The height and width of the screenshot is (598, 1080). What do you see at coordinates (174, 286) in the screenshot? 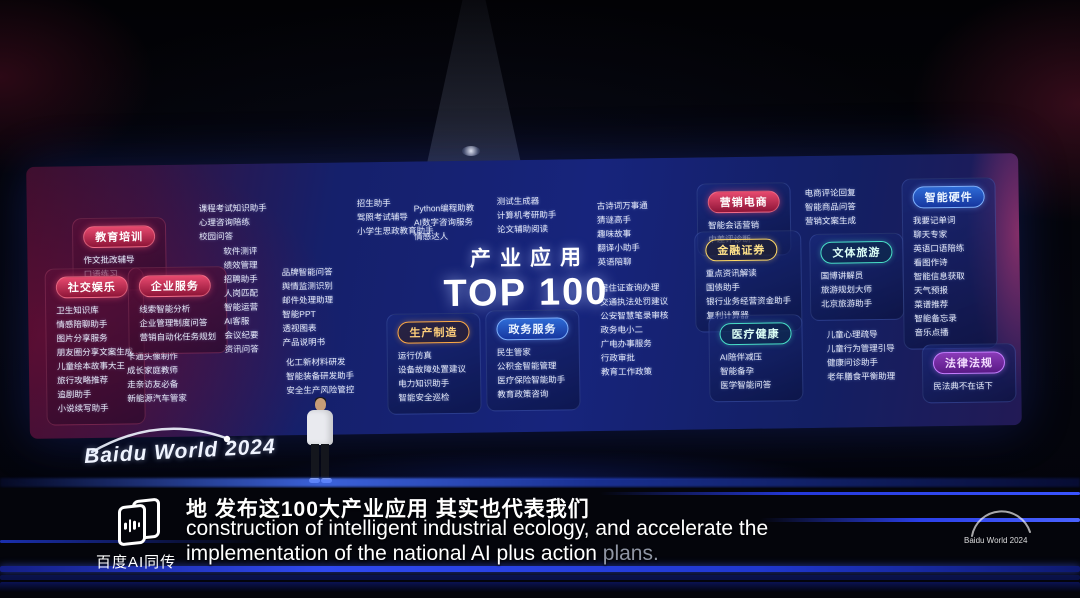
I see `category-badge: 企业服务` at bounding box center [174, 286].